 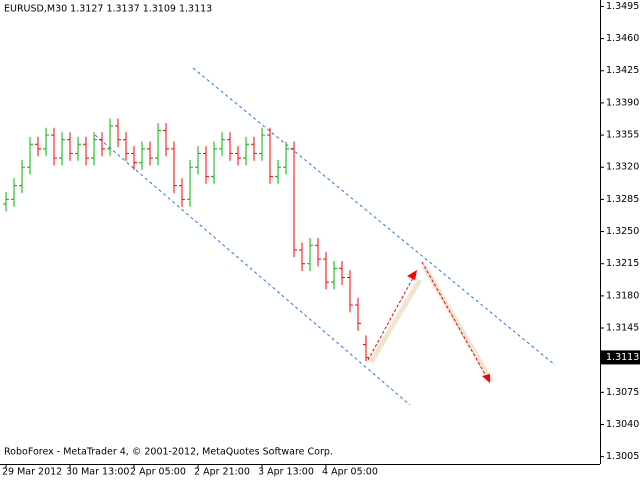 What do you see at coordinates (454, 319) in the screenshot?
I see `arrow-down` at bounding box center [454, 319].